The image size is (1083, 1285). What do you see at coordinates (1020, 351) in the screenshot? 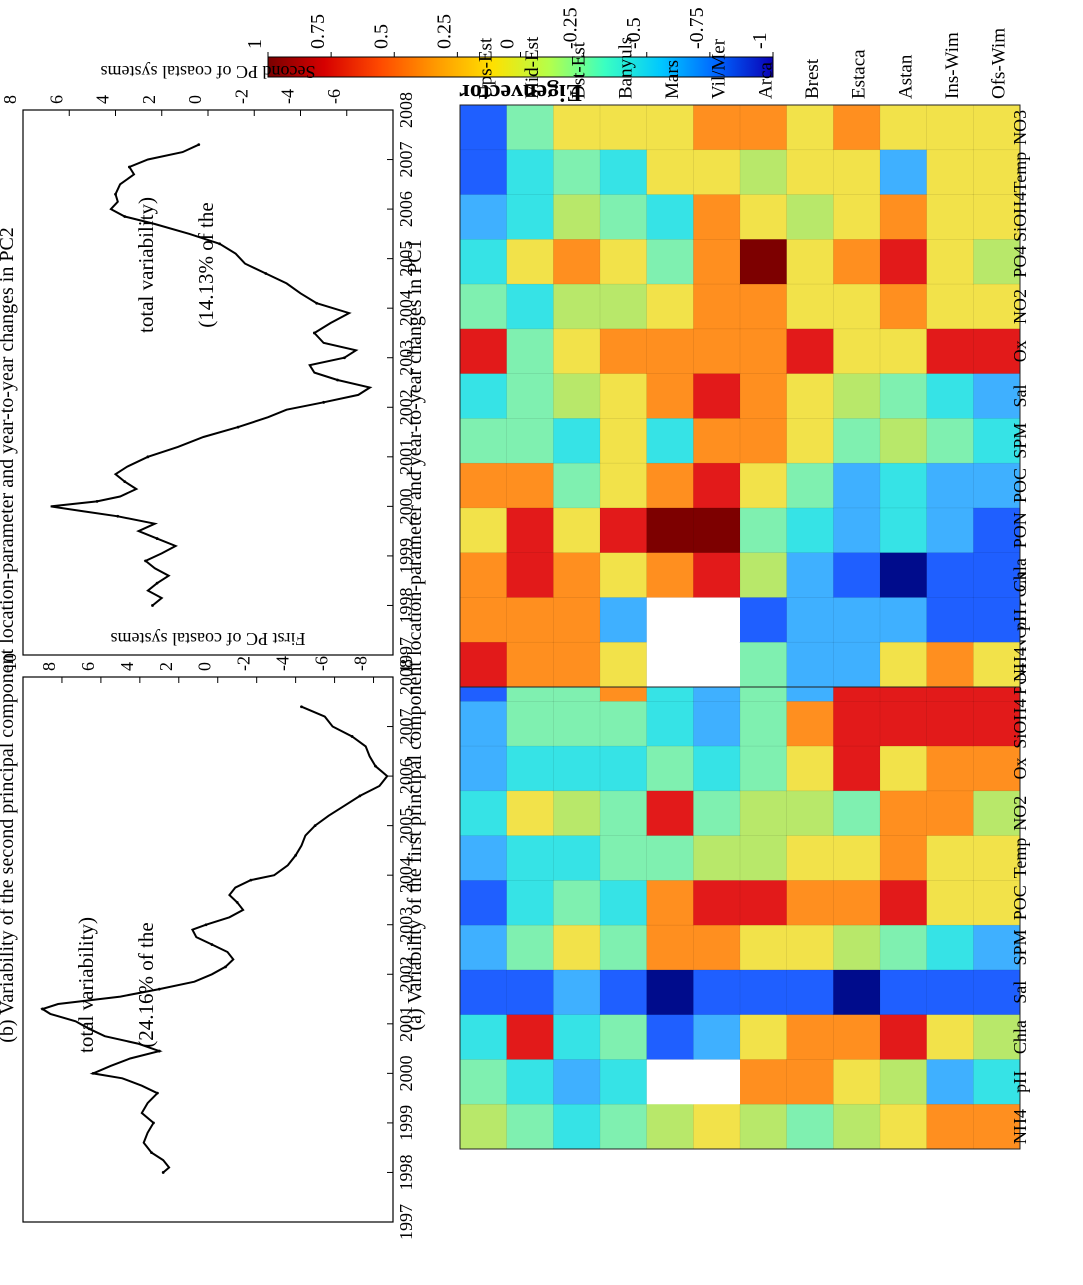
I see `heatmap-y-label: Ox` at bounding box center [1020, 351].